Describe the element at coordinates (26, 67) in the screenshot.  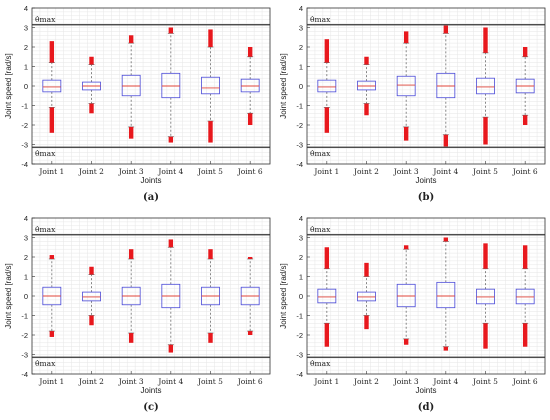
I see `y-tick-label: 1` at that location.